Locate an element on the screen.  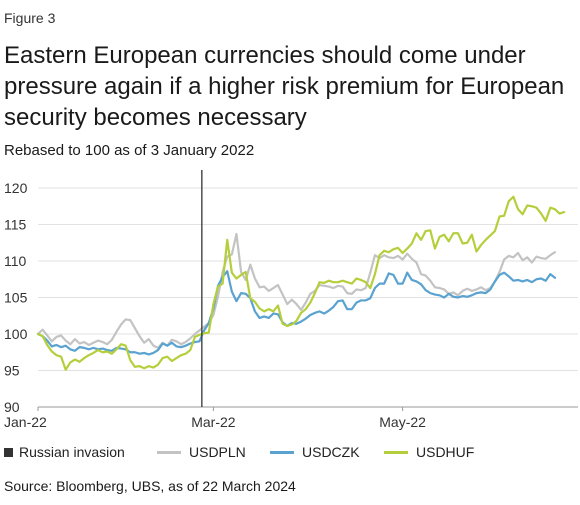
figure-label: Figure 3 is located at coordinates (30, 18).